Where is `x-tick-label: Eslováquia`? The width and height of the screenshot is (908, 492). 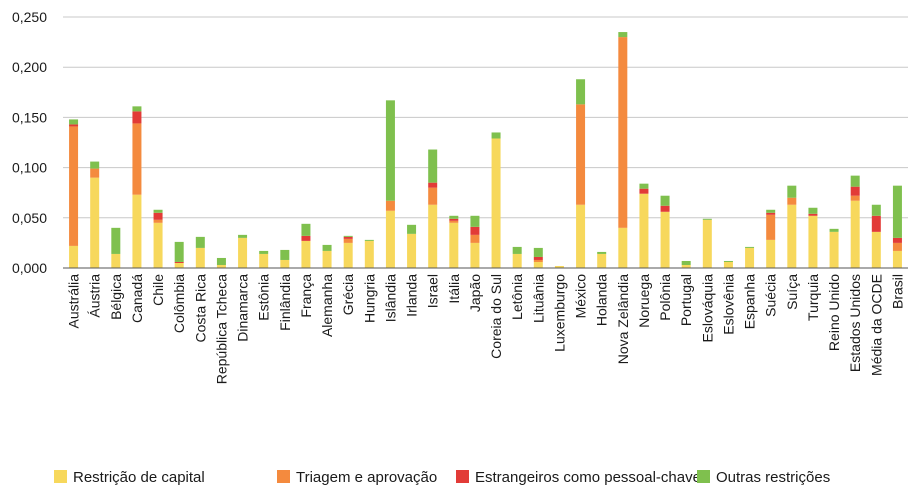 x-tick-label: Eslováquia is located at coordinates (707, 308).